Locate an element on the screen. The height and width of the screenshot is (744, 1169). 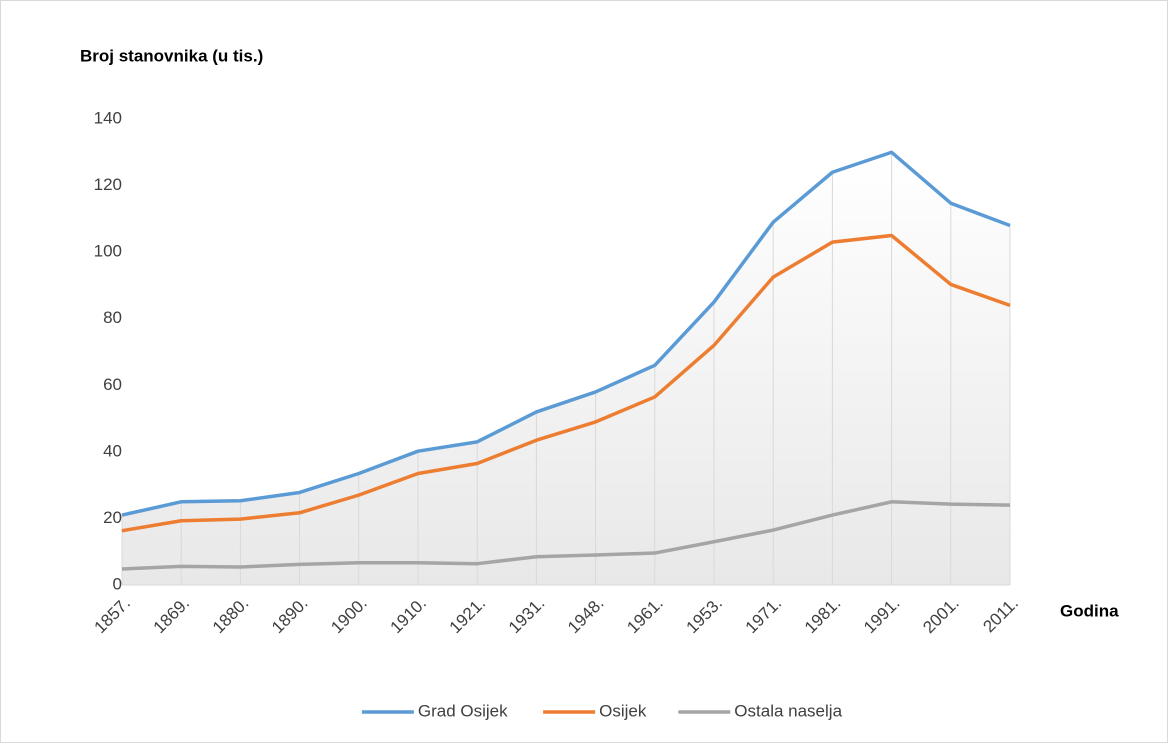
x-tick-label: 1900. is located at coordinates (349, 616).